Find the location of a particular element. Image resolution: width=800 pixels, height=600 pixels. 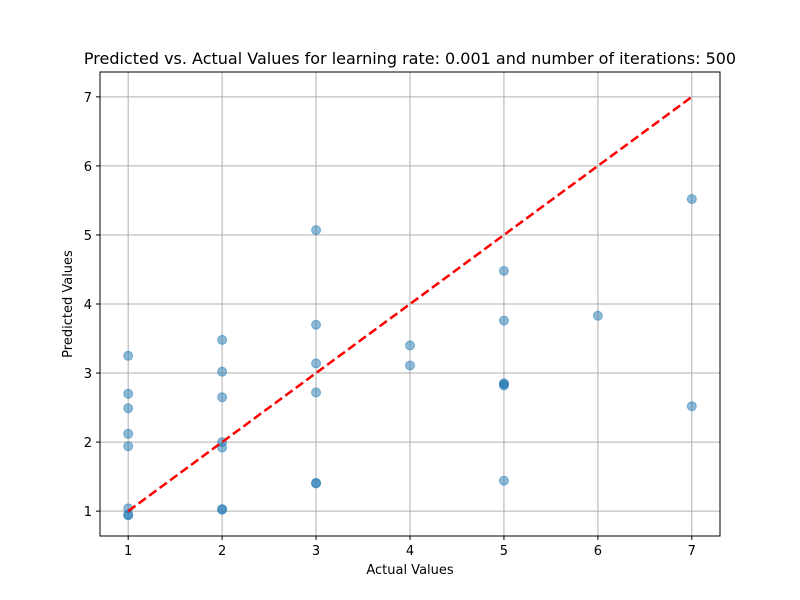

y-axis-ticks: 1 2 3 4 5 6 7 is located at coordinates (92, 305).